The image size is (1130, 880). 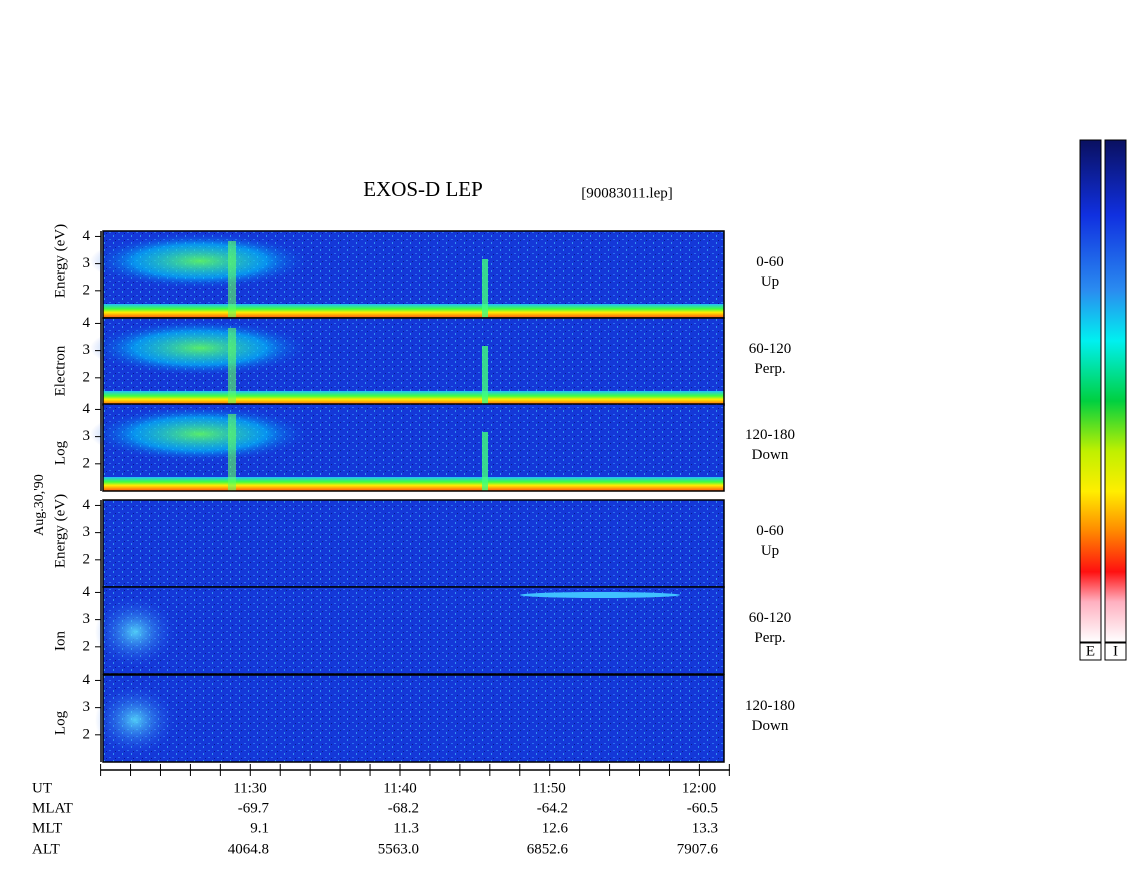 I want to click on row-label: ALT, so click(x=46, y=849).